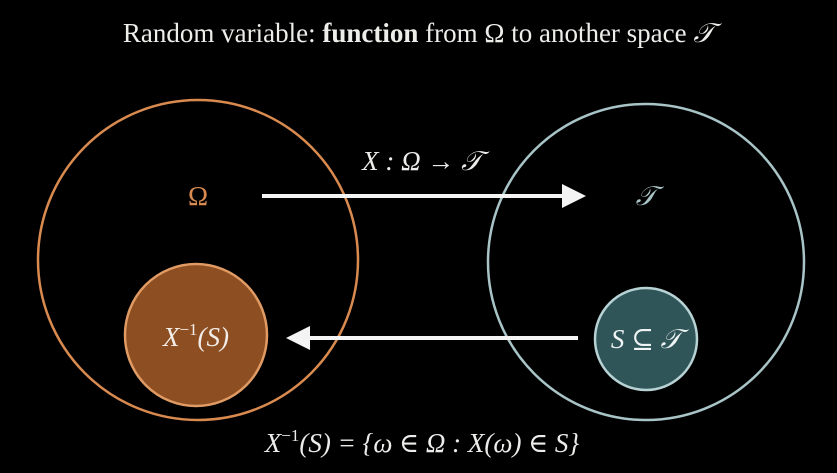  What do you see at coordinates (439, 443) in the screenshot?
I see `formula-tail: (S) = {ω ∈ Ω : X(ω) ∈ S}` at bounding box center [439, 443].